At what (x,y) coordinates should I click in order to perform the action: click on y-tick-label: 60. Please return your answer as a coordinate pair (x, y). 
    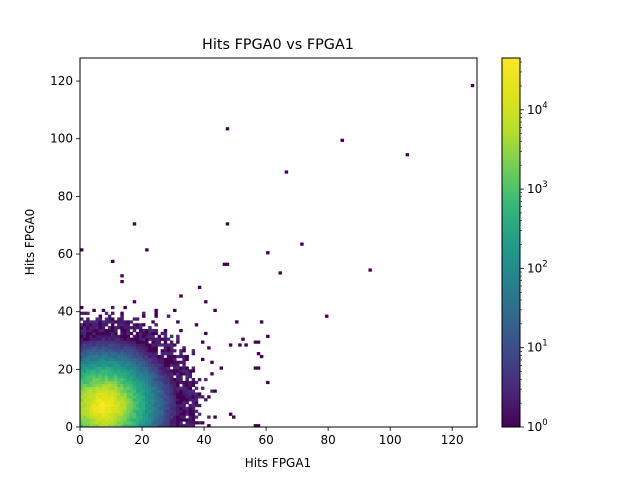
    Looking at the image, I should click on (65, 254).